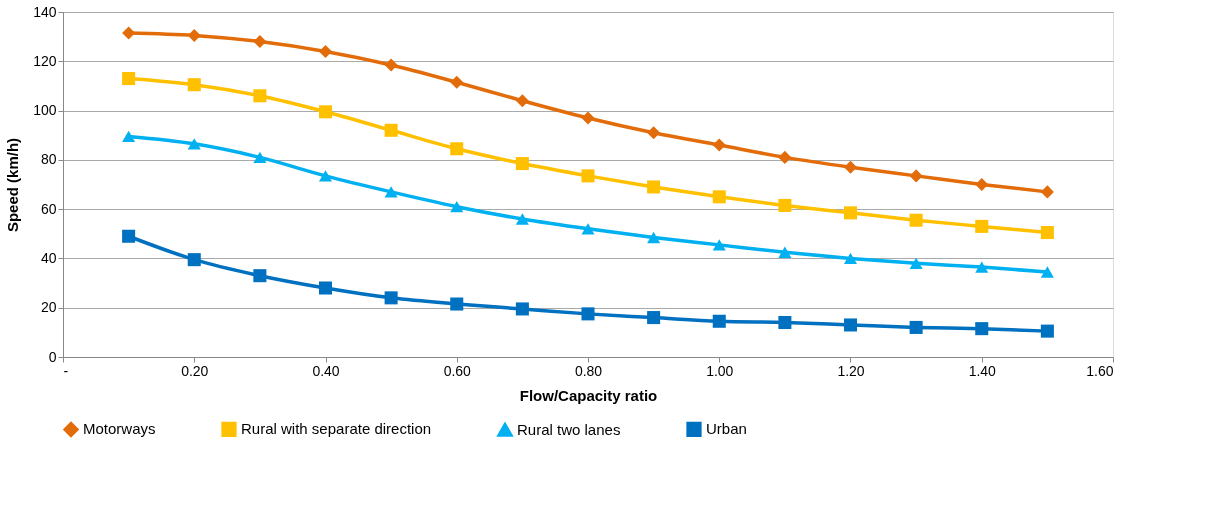 The width and height of the screenshot is (1220, 521). What do you see at coordinates (720, 370) in the screenshot?
I see `x-tick-label: 1.00` at bounding box center [720, 370].